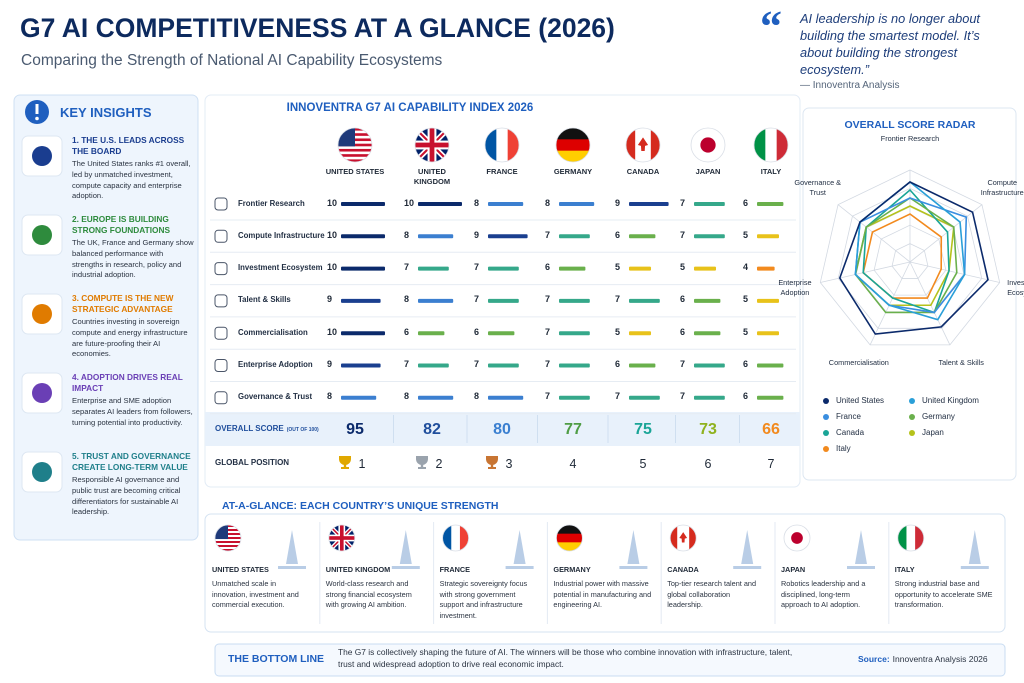 The width and height of the screenshot is (1024, 683). Describe the element at coordinates (454, 569) in the screenshot. I see `strength-country: France` at that location.